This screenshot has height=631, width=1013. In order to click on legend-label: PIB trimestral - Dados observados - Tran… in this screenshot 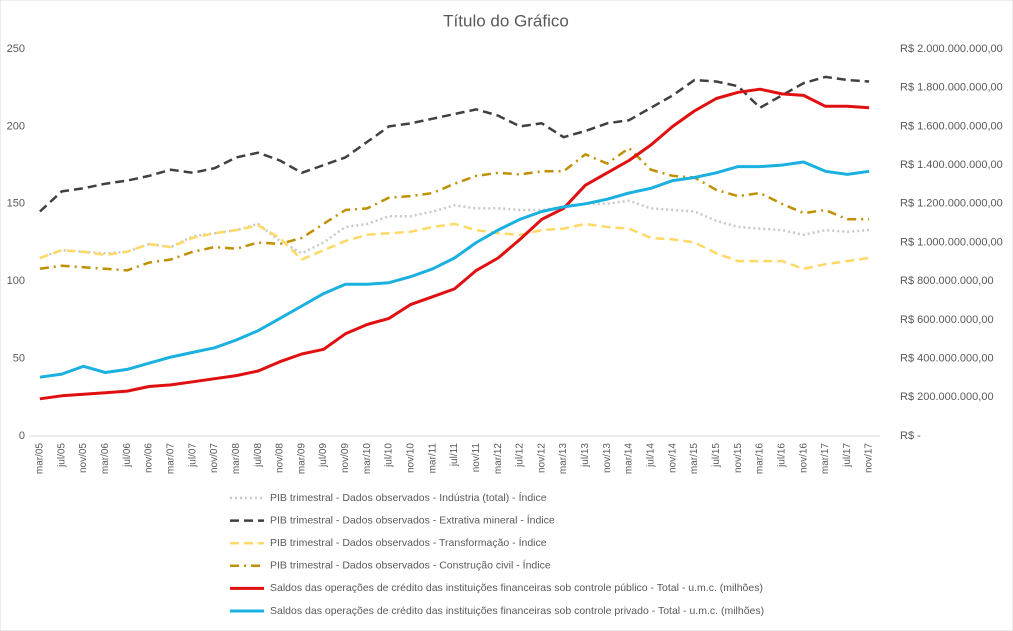, I will do `click(408, 542)`.